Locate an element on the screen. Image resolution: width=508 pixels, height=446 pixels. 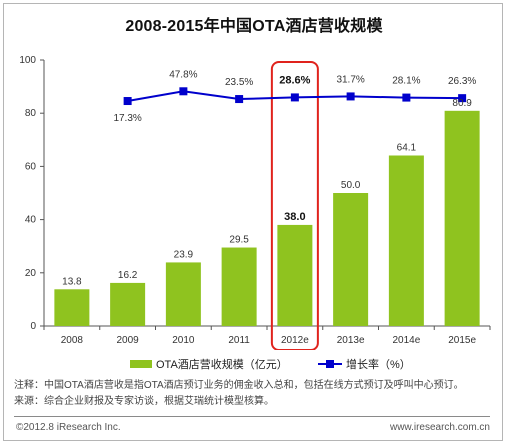
growth-point-2009 is located at coordinates (127, 101).